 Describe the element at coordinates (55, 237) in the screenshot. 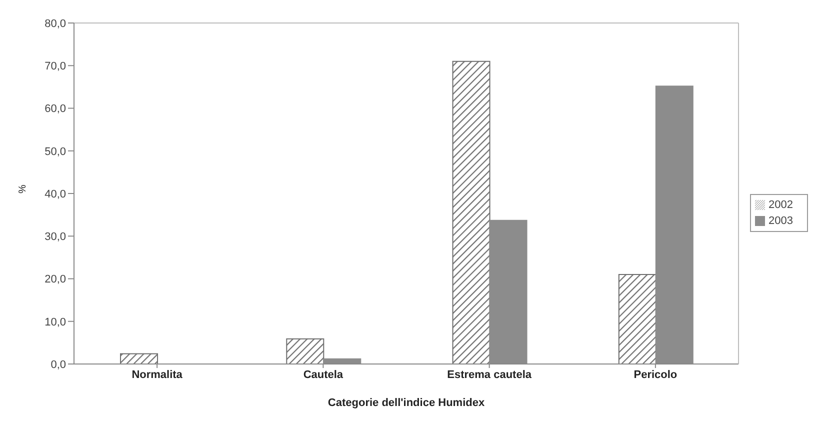

I see `y-tick-label: 30,0` at that location.